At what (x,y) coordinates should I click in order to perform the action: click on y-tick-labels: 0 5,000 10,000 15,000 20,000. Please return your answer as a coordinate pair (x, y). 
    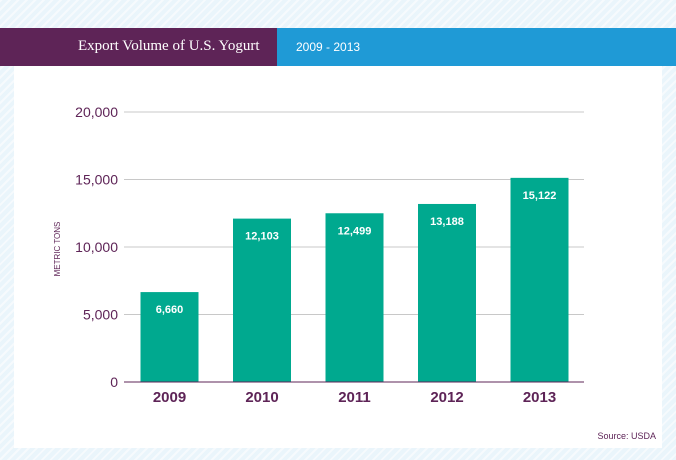
    Looking at the image, I should click on (96, 247).